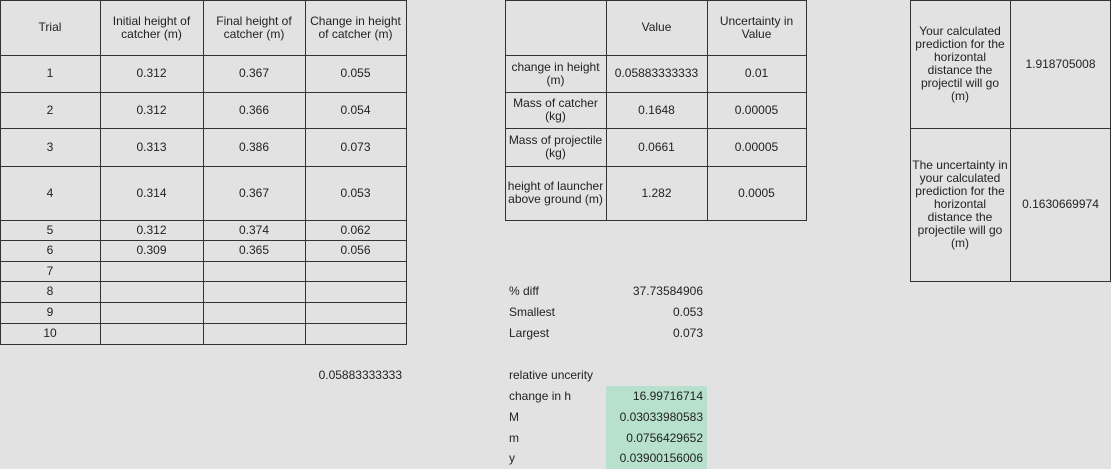 This screenshot has width=1111, height=469. What do you see at coordinates (656, 73) in the screenshot?
I see `quantity-value: 0.05883333333` at bounding box center [656, 73].